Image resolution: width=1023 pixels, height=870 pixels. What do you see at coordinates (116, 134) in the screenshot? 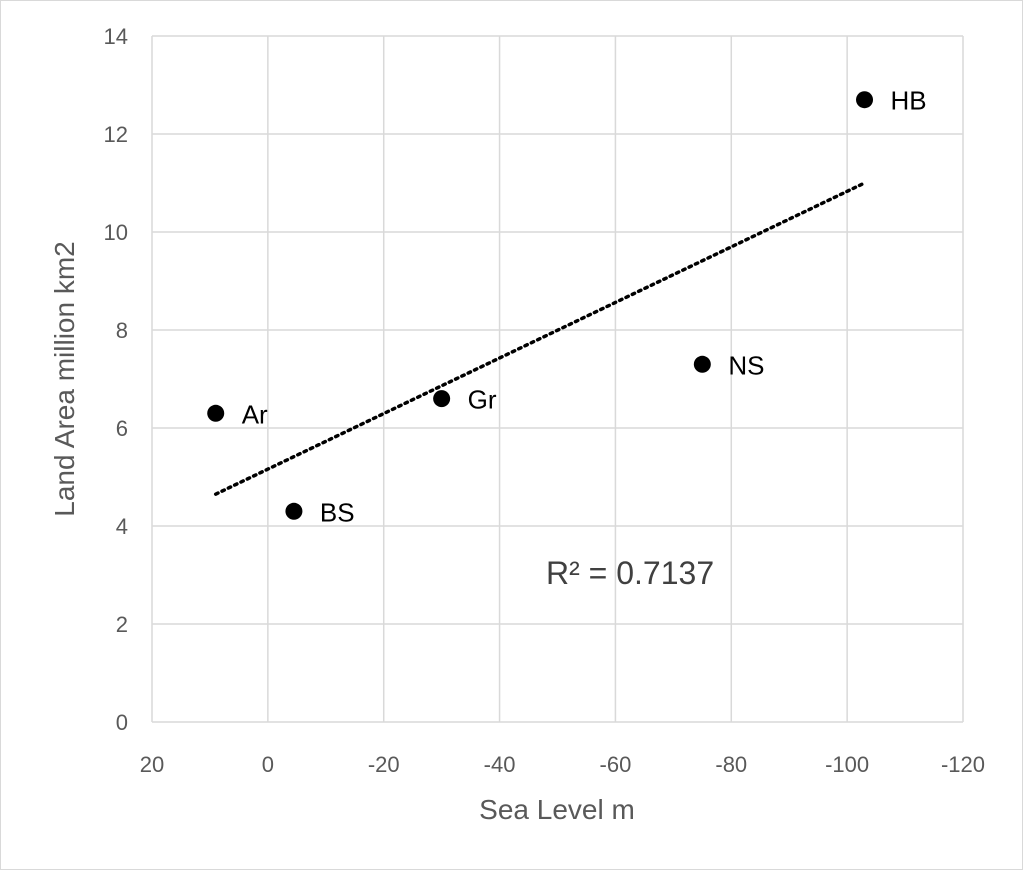
I see `y-tick-label: 12` at bounding box center [116, 134].